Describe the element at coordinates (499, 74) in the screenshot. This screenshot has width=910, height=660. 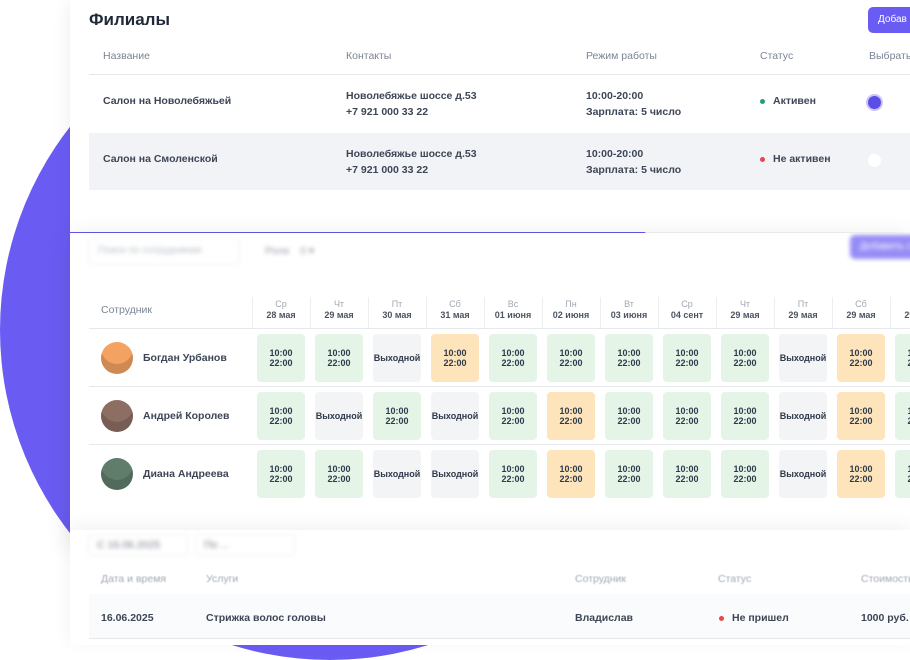
I see `divider` at that location.